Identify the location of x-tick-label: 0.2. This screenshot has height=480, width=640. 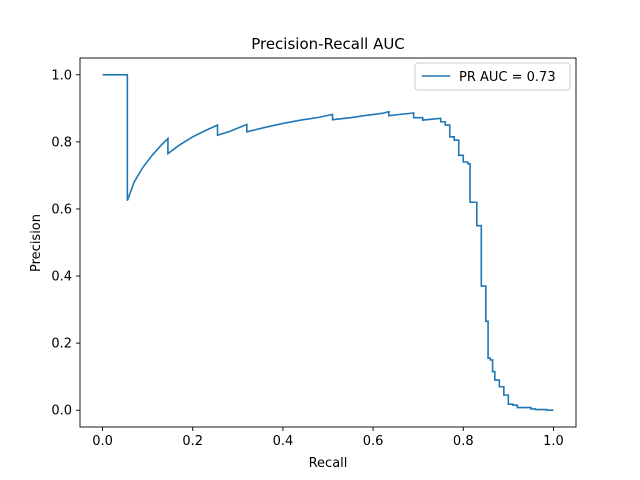
(192, 441).